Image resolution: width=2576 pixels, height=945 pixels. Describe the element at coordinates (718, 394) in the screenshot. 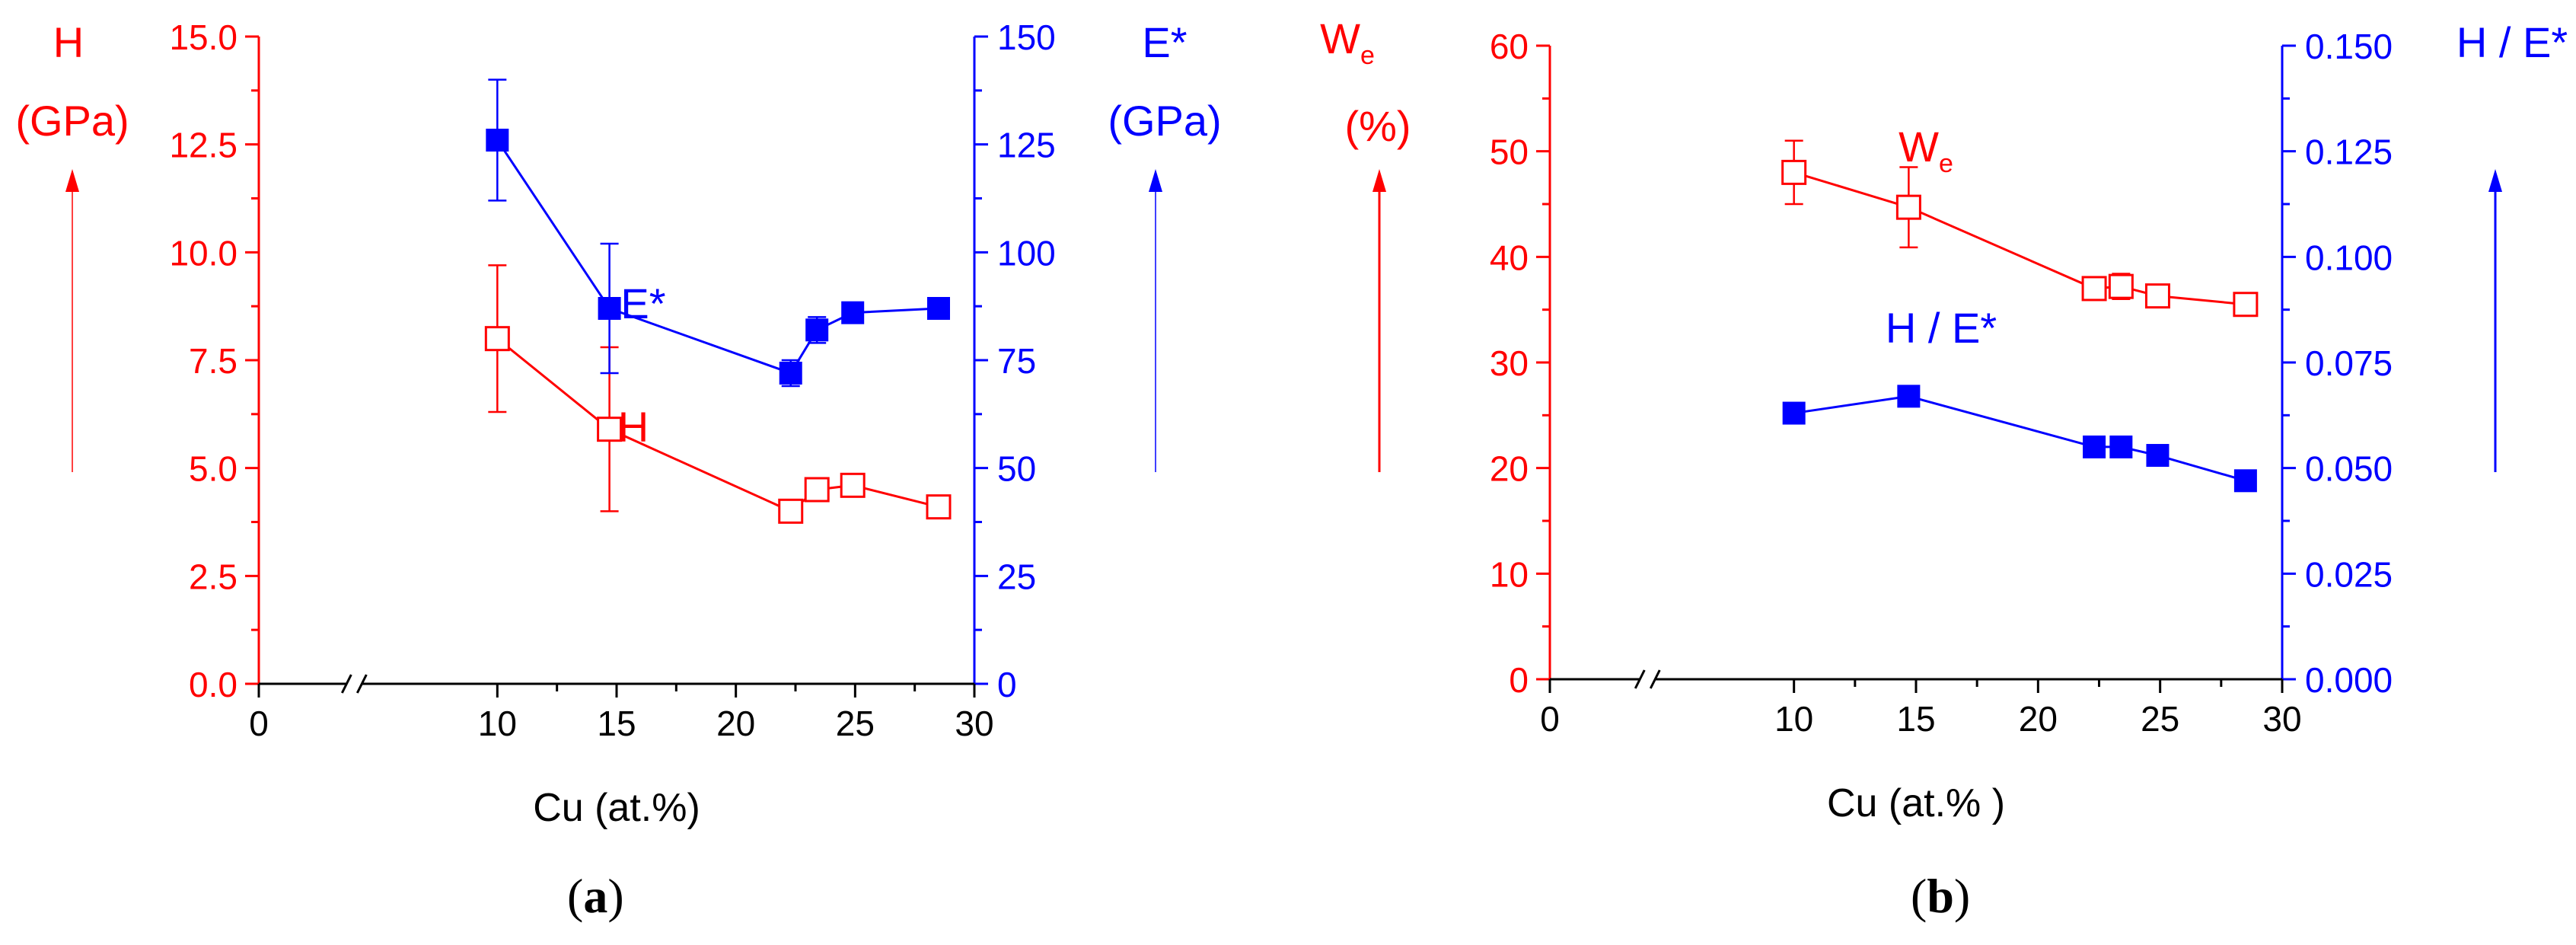

I see `series-h` at that location.